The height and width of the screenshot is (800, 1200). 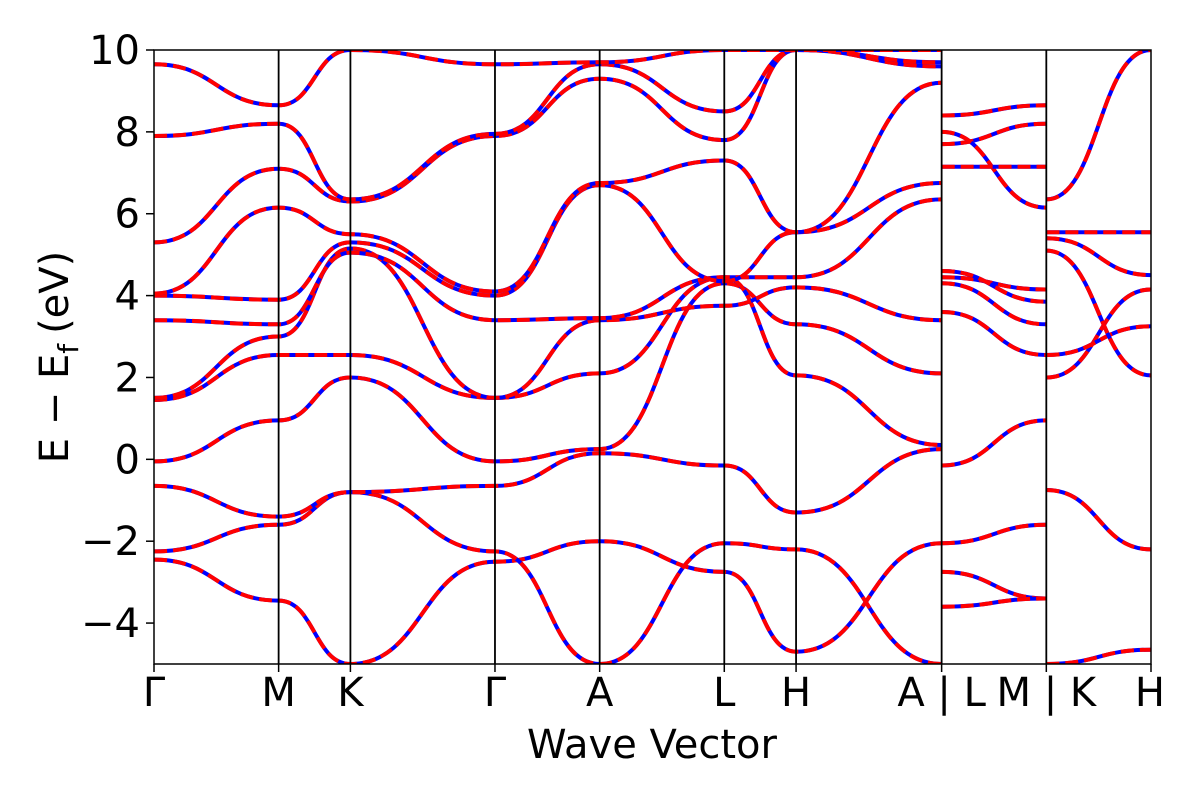 What do you see at coordinates (351, 693) in the screenshot?
I see `x-tick-label: K` at bounding box center [351, 693].